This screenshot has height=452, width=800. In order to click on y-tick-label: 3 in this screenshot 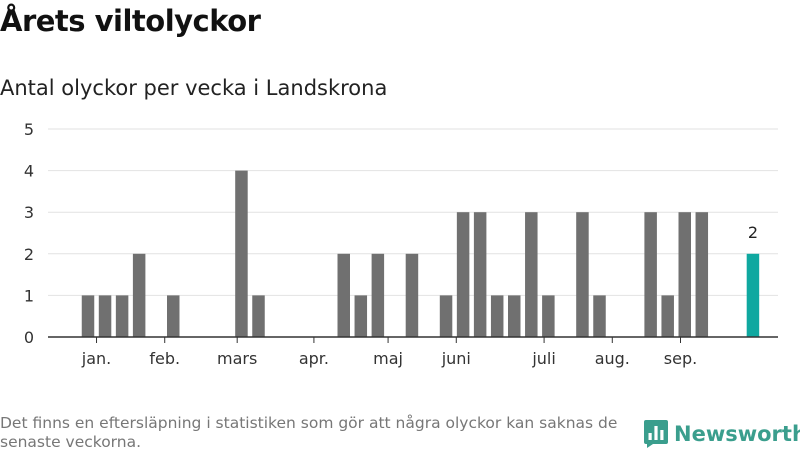, I will do `click(29, 212)`.